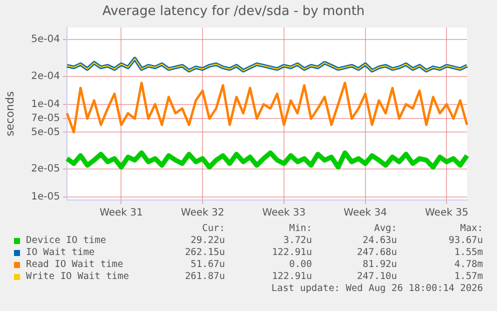 The width and height of the screenshot is (497, 311). Describe the element at coordinates (45, 39) in the screenshot. I see `y-tick-label: 5e-04` at that location.